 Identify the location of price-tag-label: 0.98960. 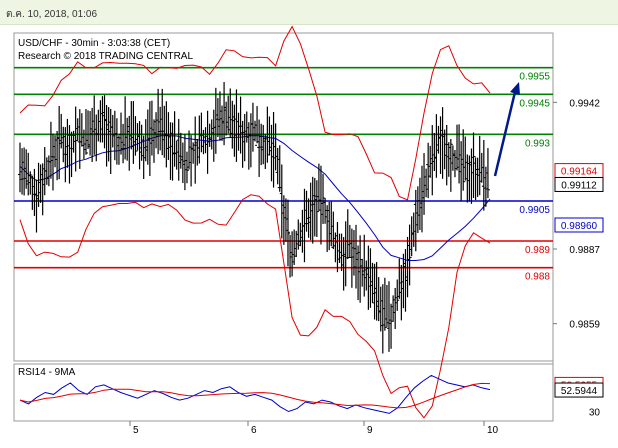
(579, 226).